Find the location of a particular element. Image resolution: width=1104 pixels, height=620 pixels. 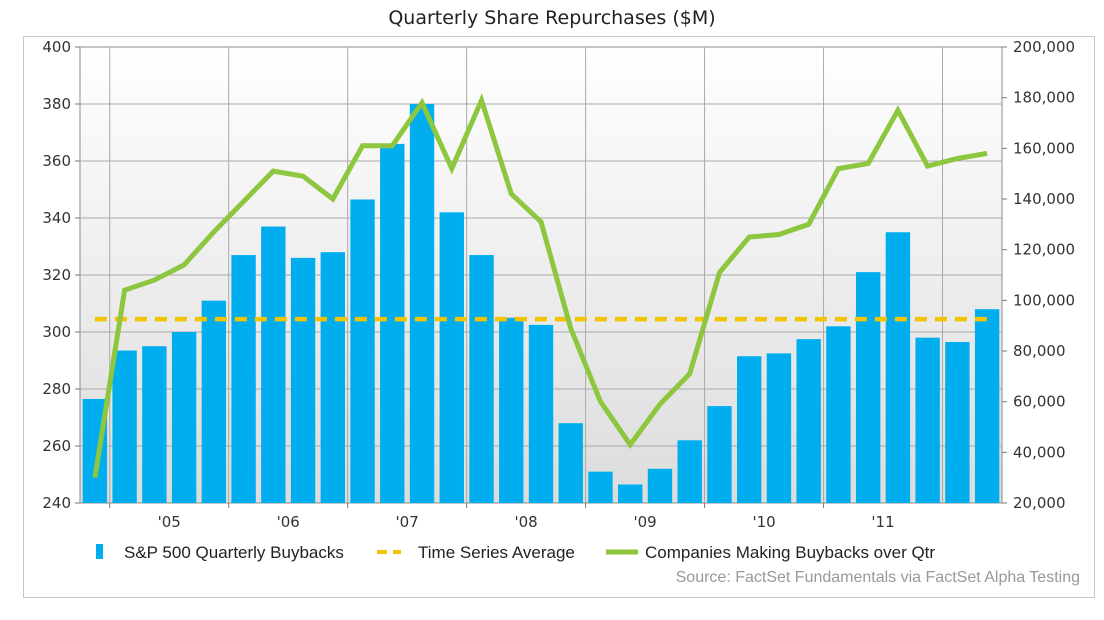

y-tick-label: 360 is located at coordinates (56, 161).